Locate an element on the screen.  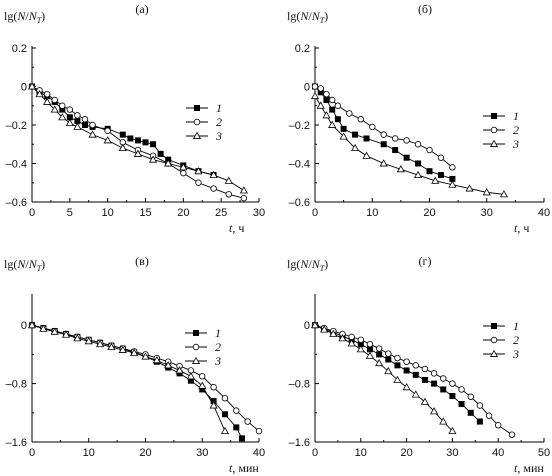
x-axis-title: t, ч is located at coordinates (521, 228).